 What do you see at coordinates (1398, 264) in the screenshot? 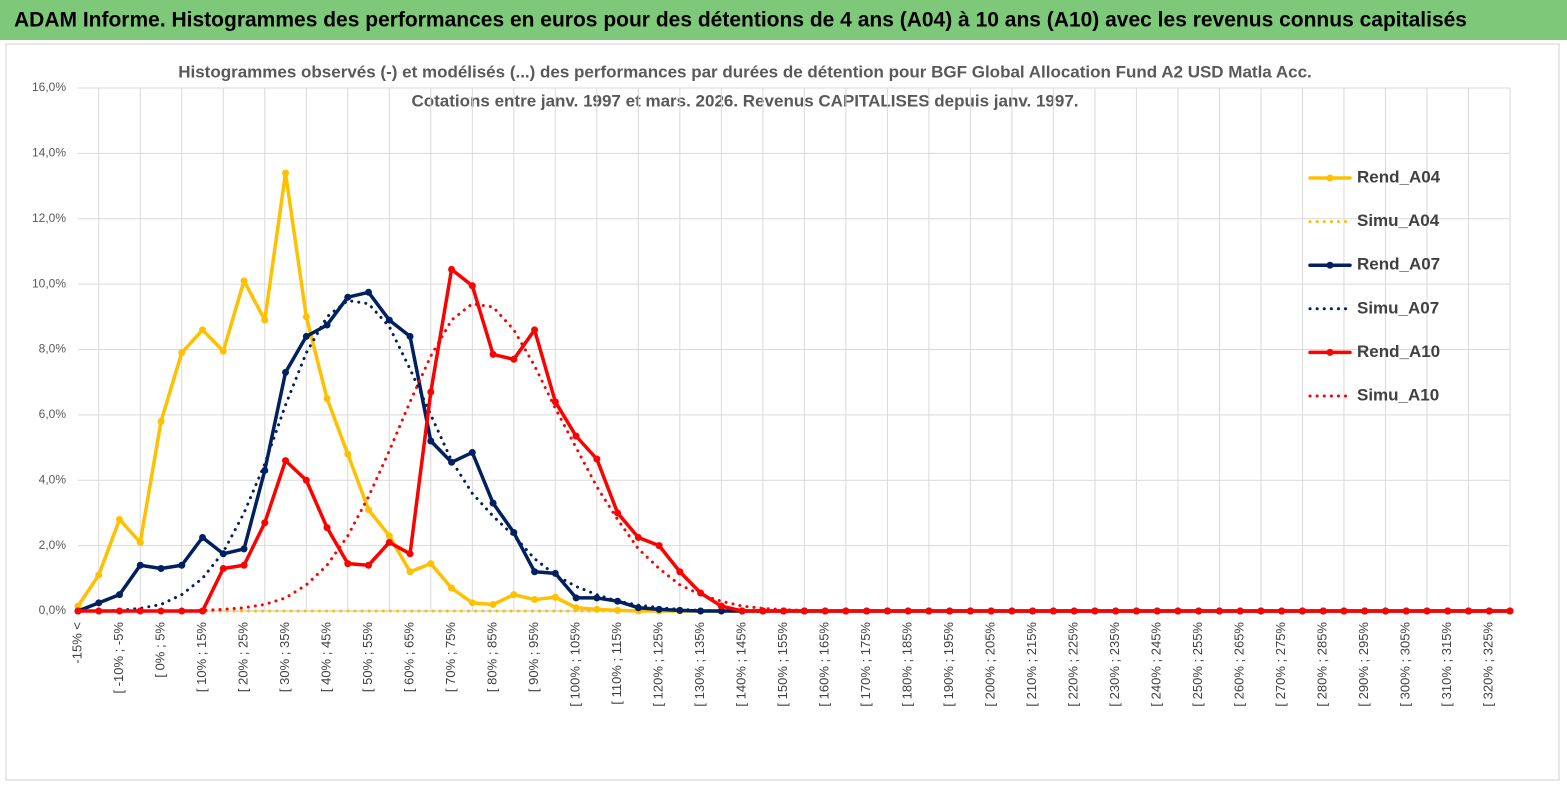
I see `legend-label: Rend_A07` at bounding box center [1398, 264].